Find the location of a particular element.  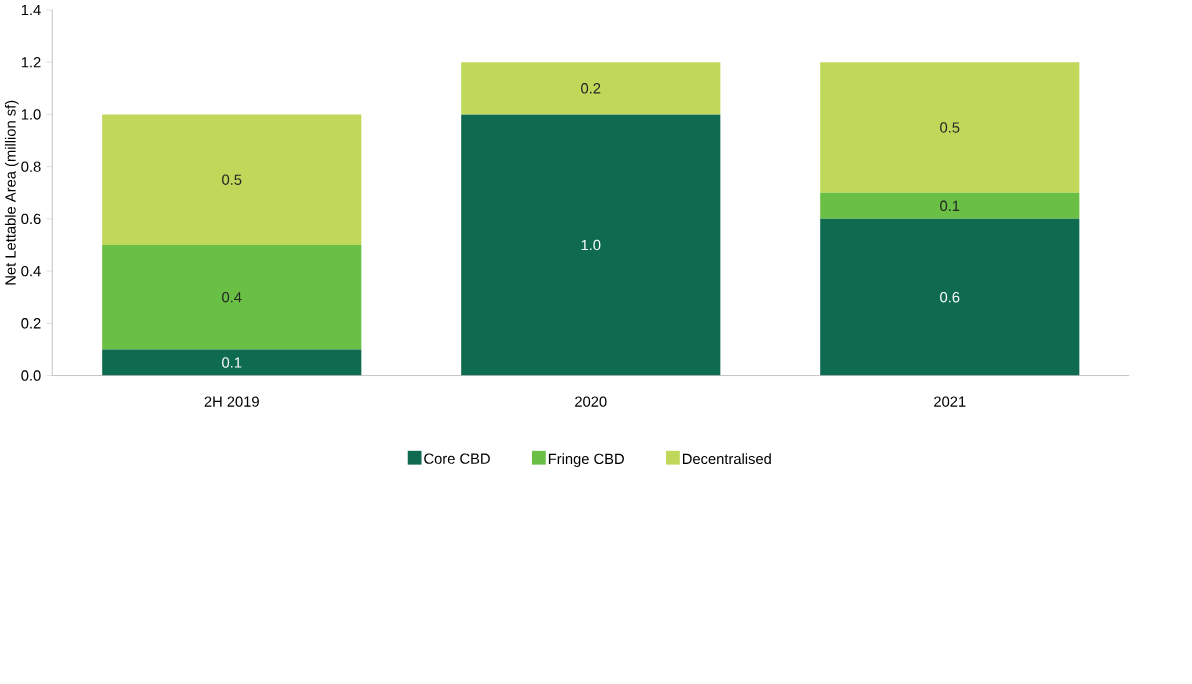

x-tick-label: 2021 is located at coordinates (950, 401).